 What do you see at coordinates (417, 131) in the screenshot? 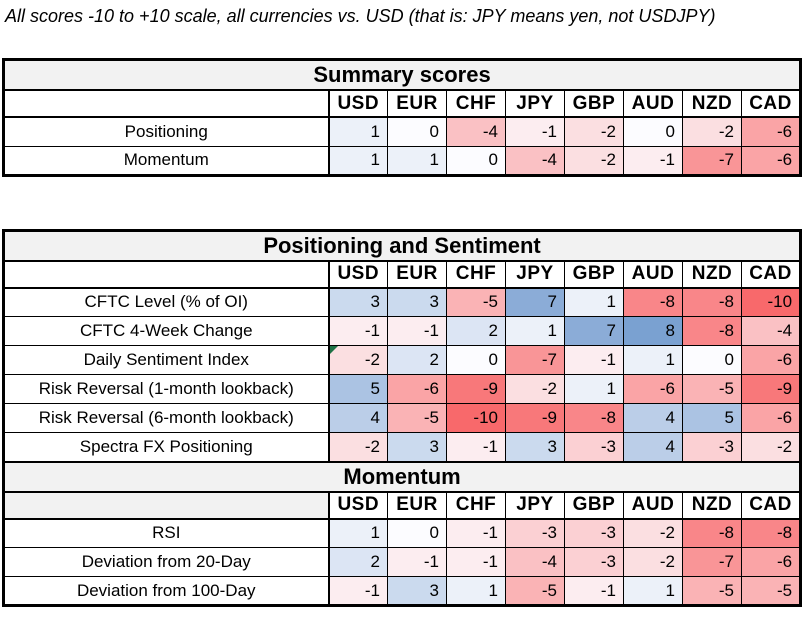
I see `score-cell-eur: 0` at bounding box center [417, 131].